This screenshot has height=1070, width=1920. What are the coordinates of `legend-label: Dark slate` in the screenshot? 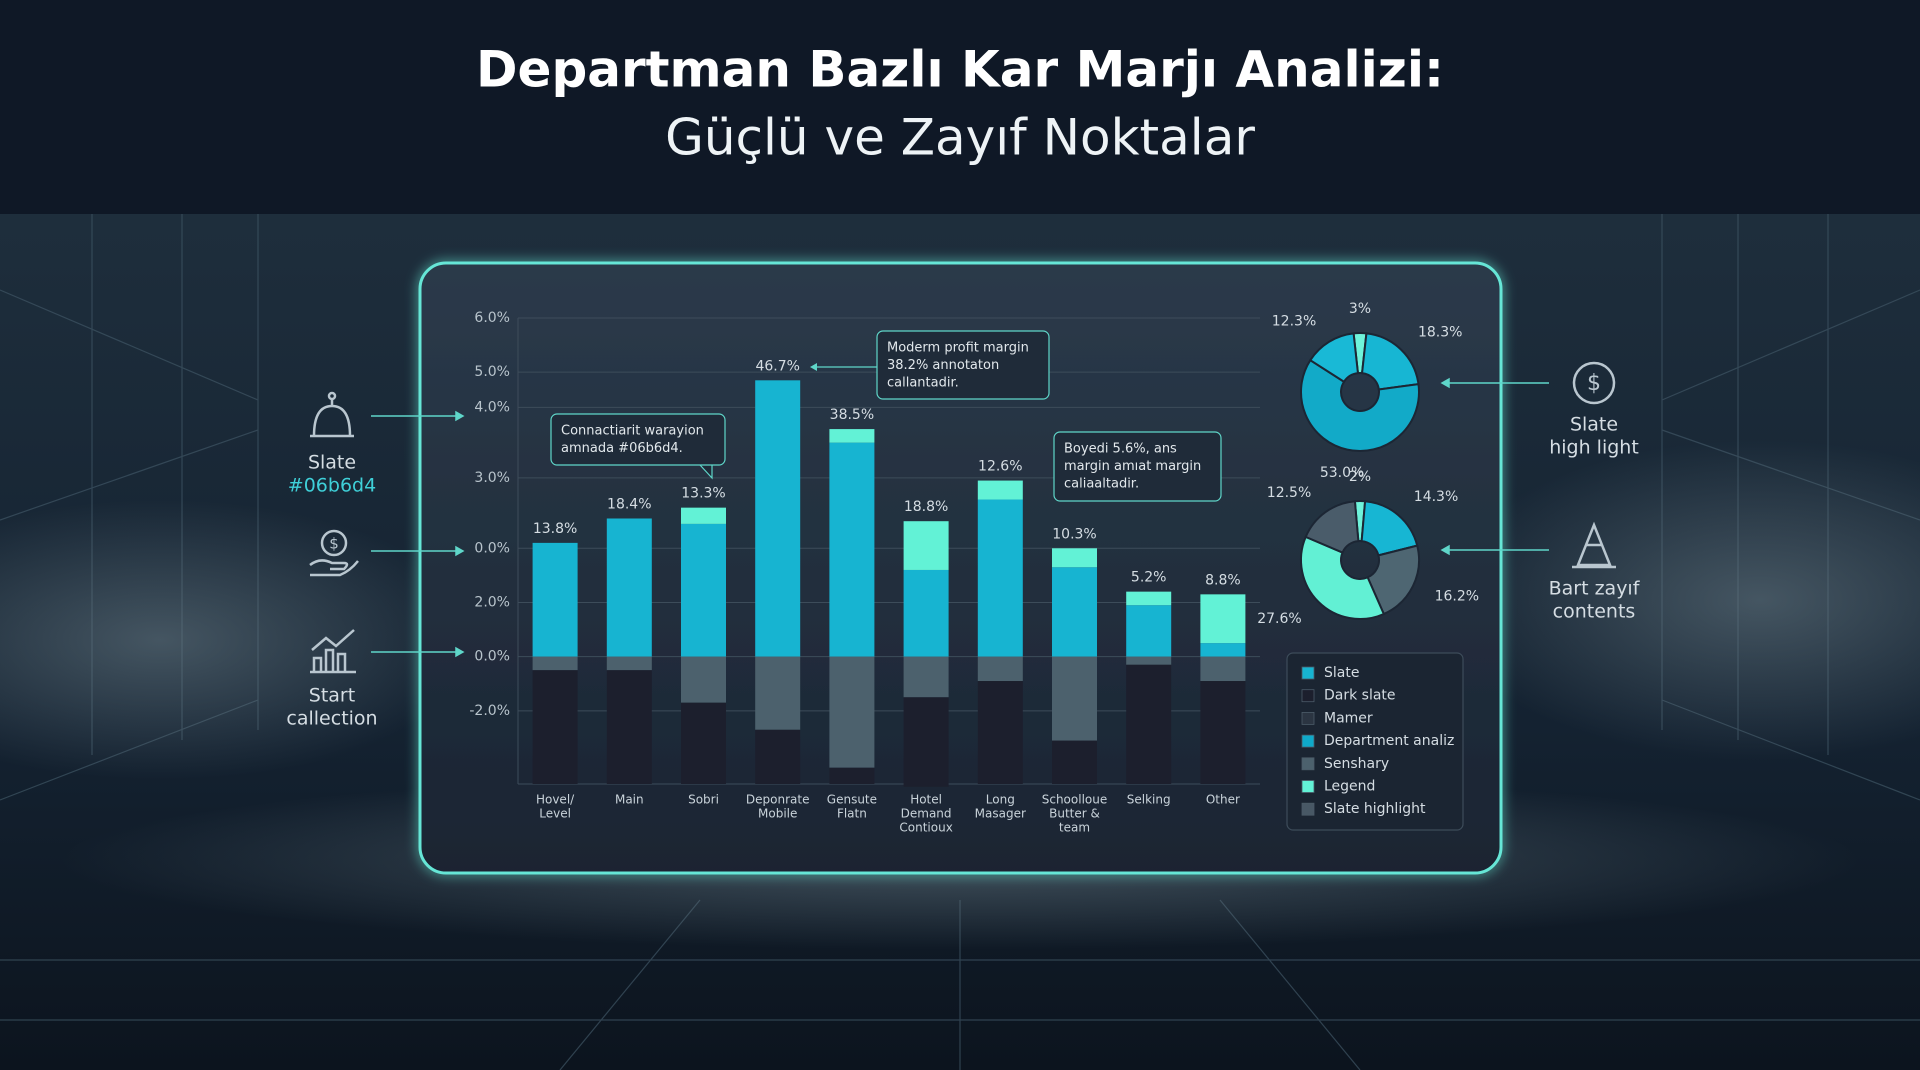 It's located at (1360, 696).